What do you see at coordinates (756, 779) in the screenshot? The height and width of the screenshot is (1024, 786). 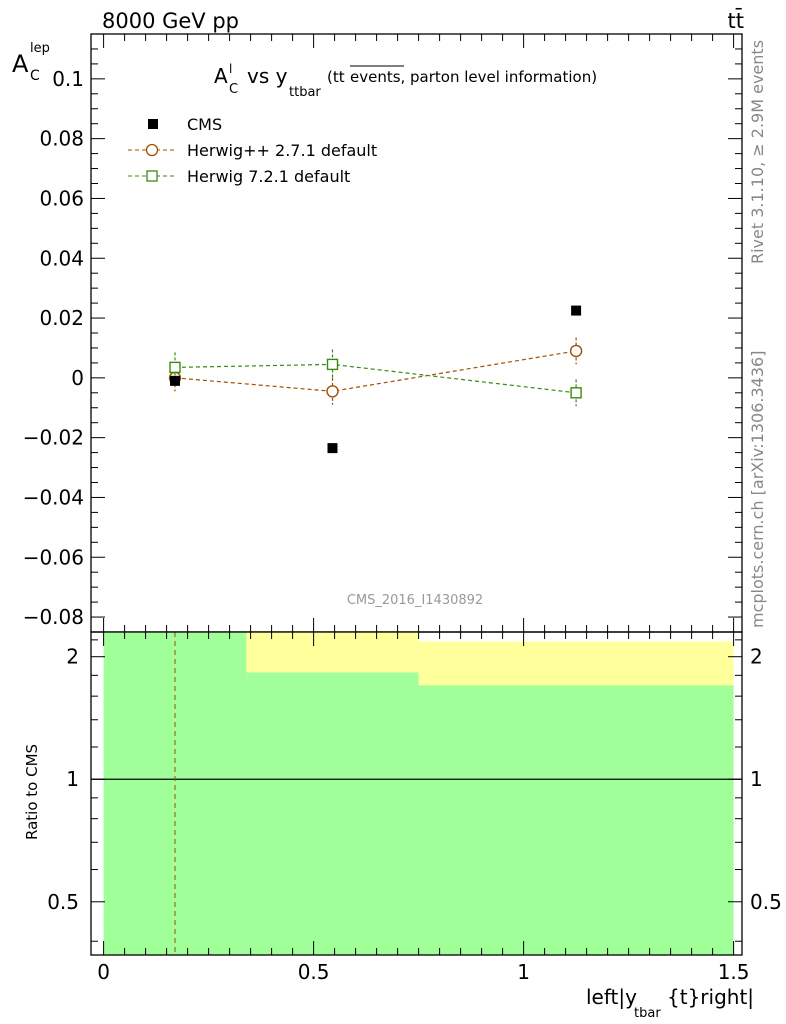 I see `ratio-tick-label-right: 1` at bounding box center [756, 779].